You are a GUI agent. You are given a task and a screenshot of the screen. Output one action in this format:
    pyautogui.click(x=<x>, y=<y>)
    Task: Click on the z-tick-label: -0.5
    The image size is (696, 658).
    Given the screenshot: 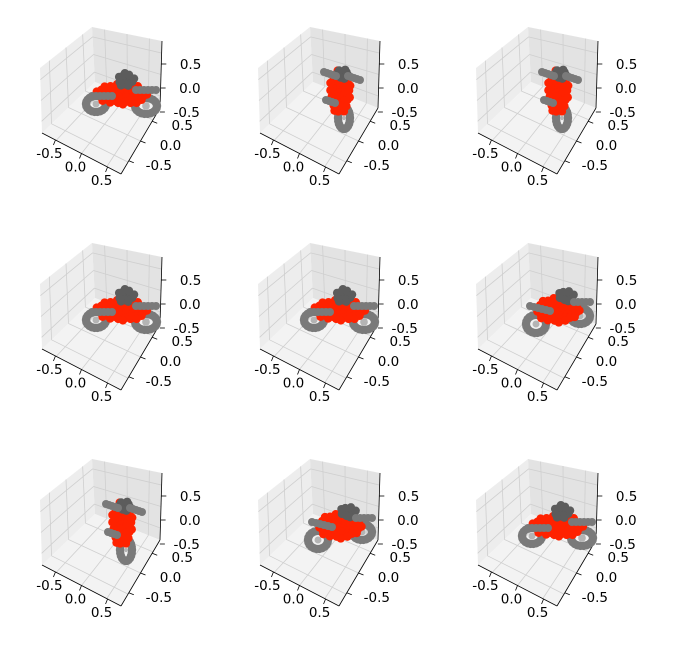 What is the action you would take?
    pyautogui.click(x=623, y=545)
    